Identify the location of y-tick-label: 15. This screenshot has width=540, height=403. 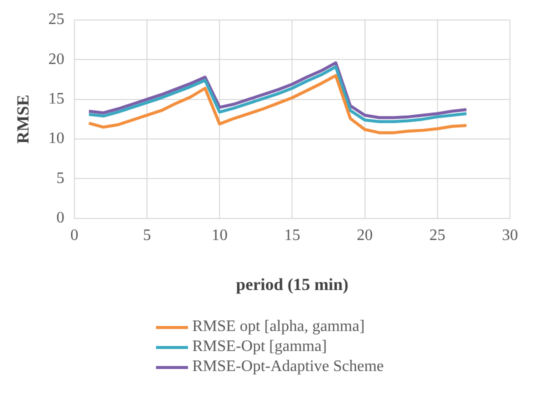
(56, 99).